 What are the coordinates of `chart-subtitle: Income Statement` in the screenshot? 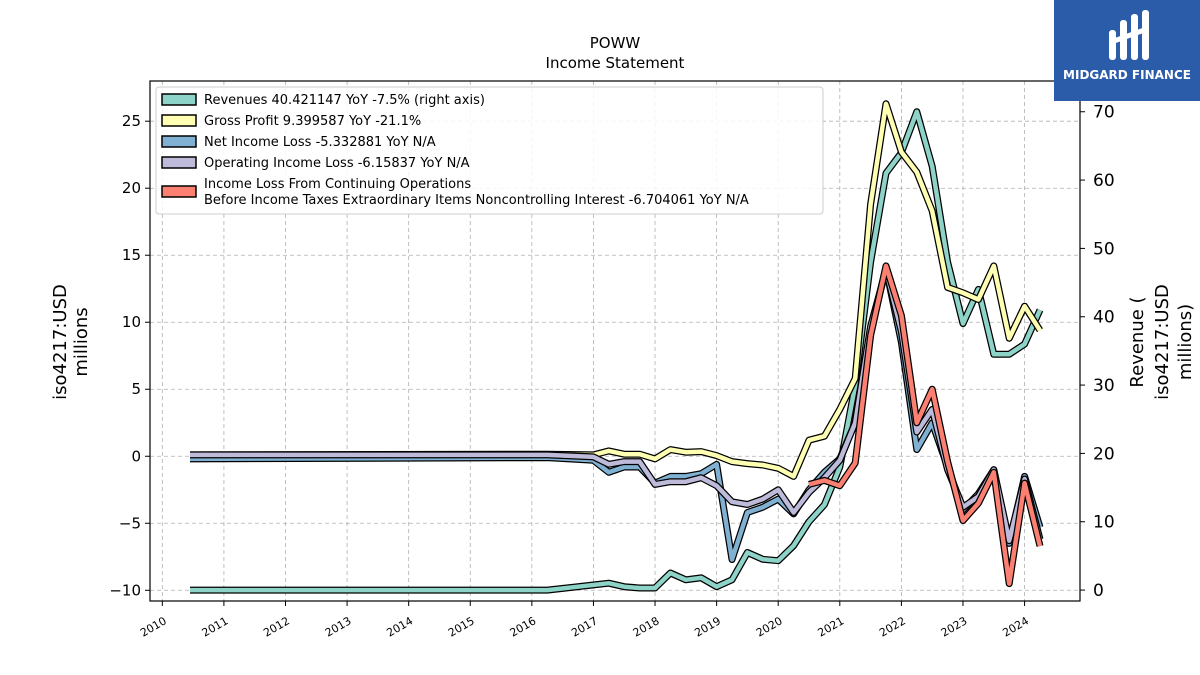 It's located at (615, 63).